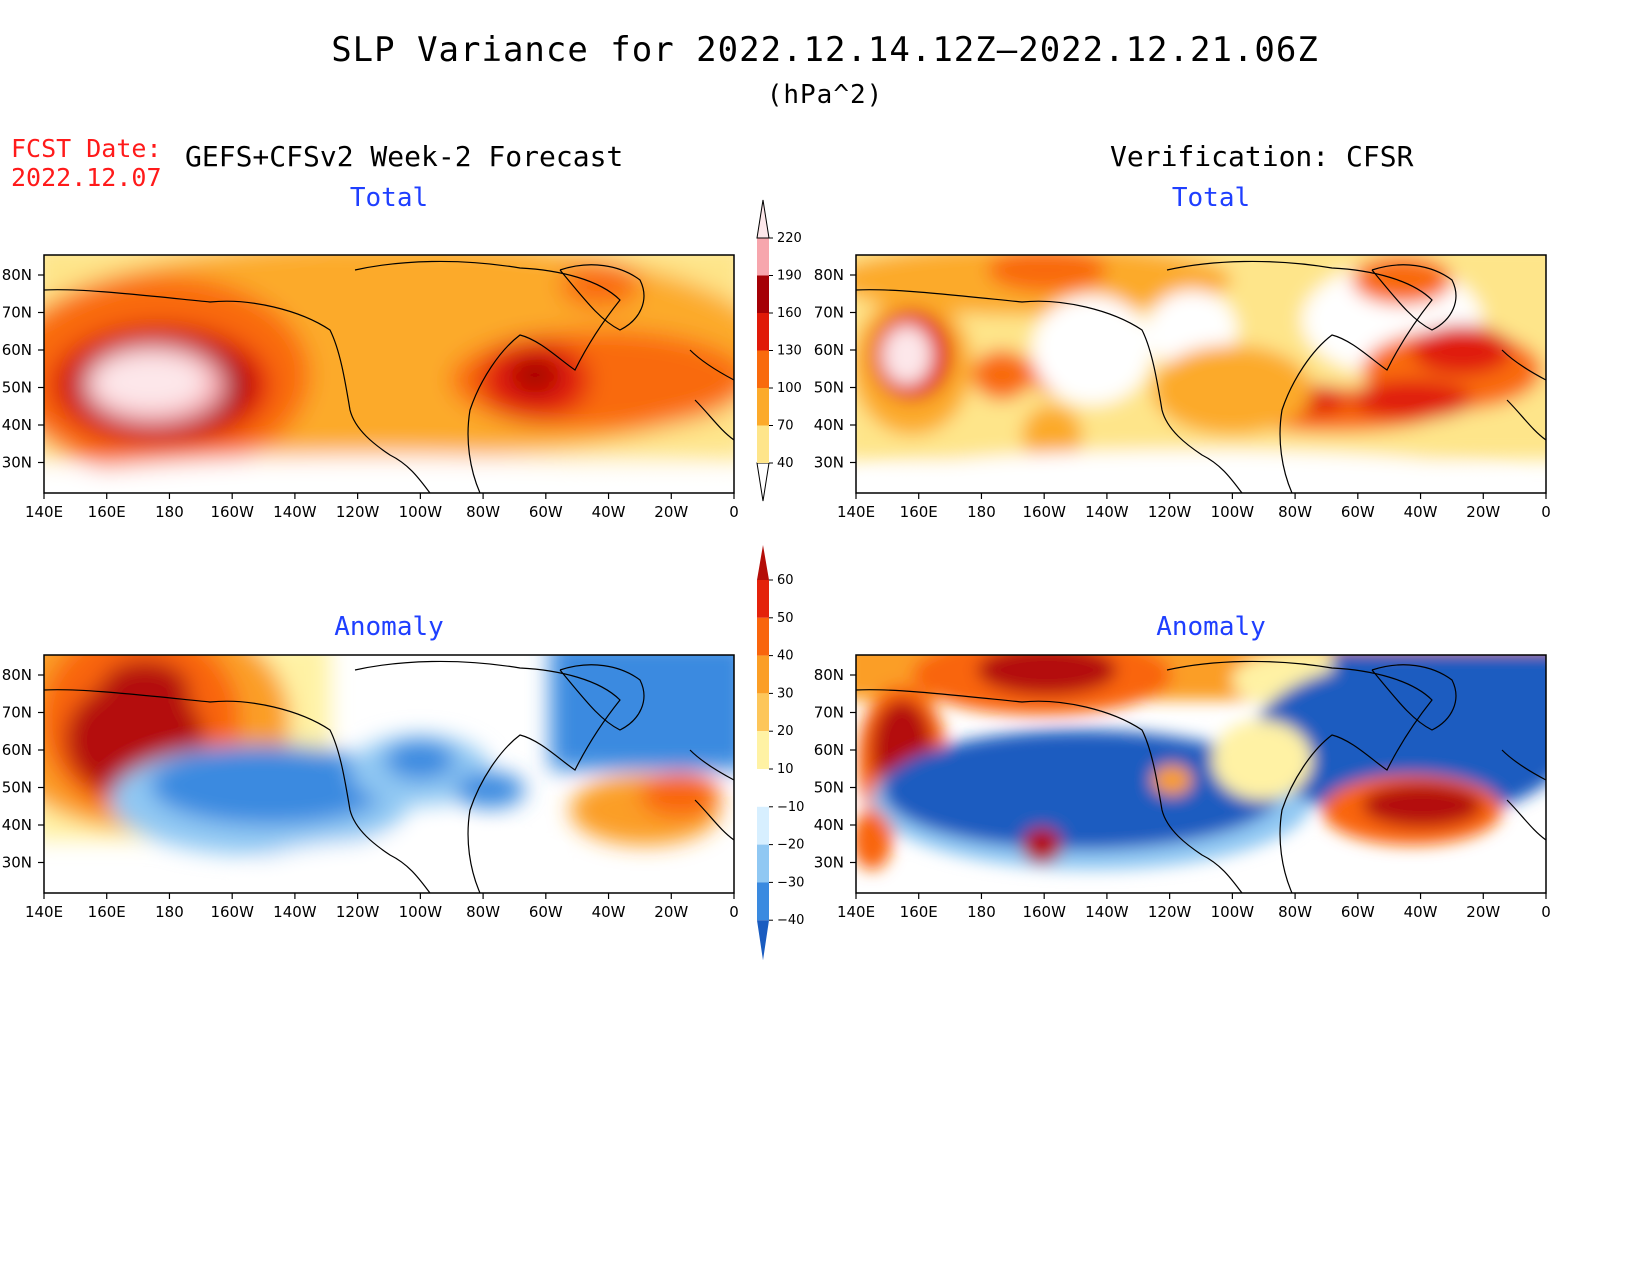  I want to click on colorbar-tick-label: 30, so click(785, 693).